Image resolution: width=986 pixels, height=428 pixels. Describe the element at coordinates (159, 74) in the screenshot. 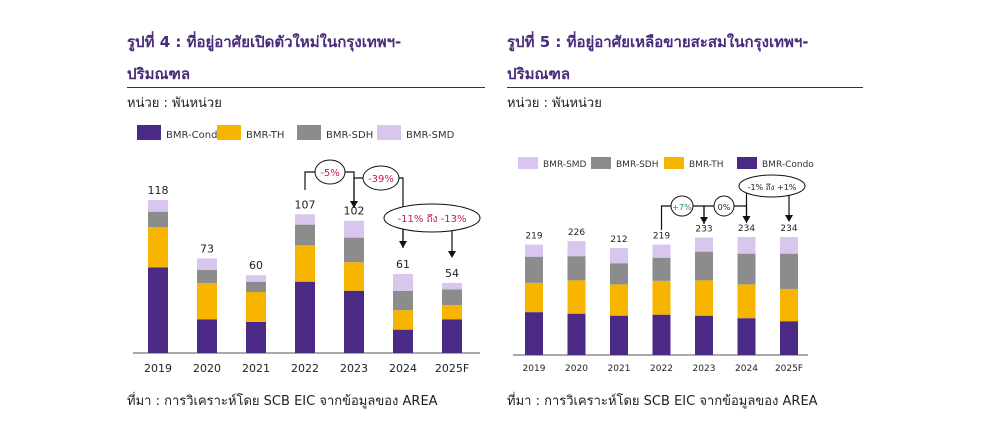

I see `chart-title-line2: ปริมณฑล` at that location.